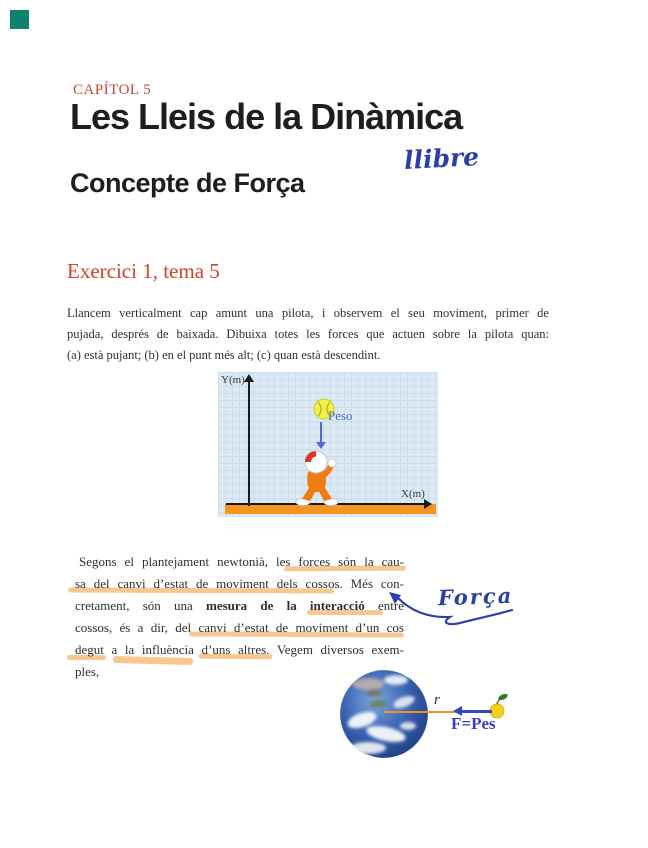 The width and height of the screenshot is (648, 848). Describe the element at coordinates (87, 671) in the screenshot. I see `text-line: ples,` at that location.